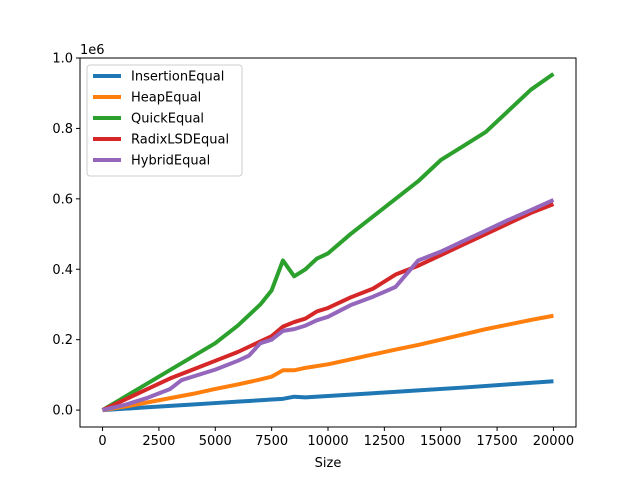 Image resolution: width=640 pixels, height=480 pixels. I want to click on x-axis-label: Size, so click(328, 463).